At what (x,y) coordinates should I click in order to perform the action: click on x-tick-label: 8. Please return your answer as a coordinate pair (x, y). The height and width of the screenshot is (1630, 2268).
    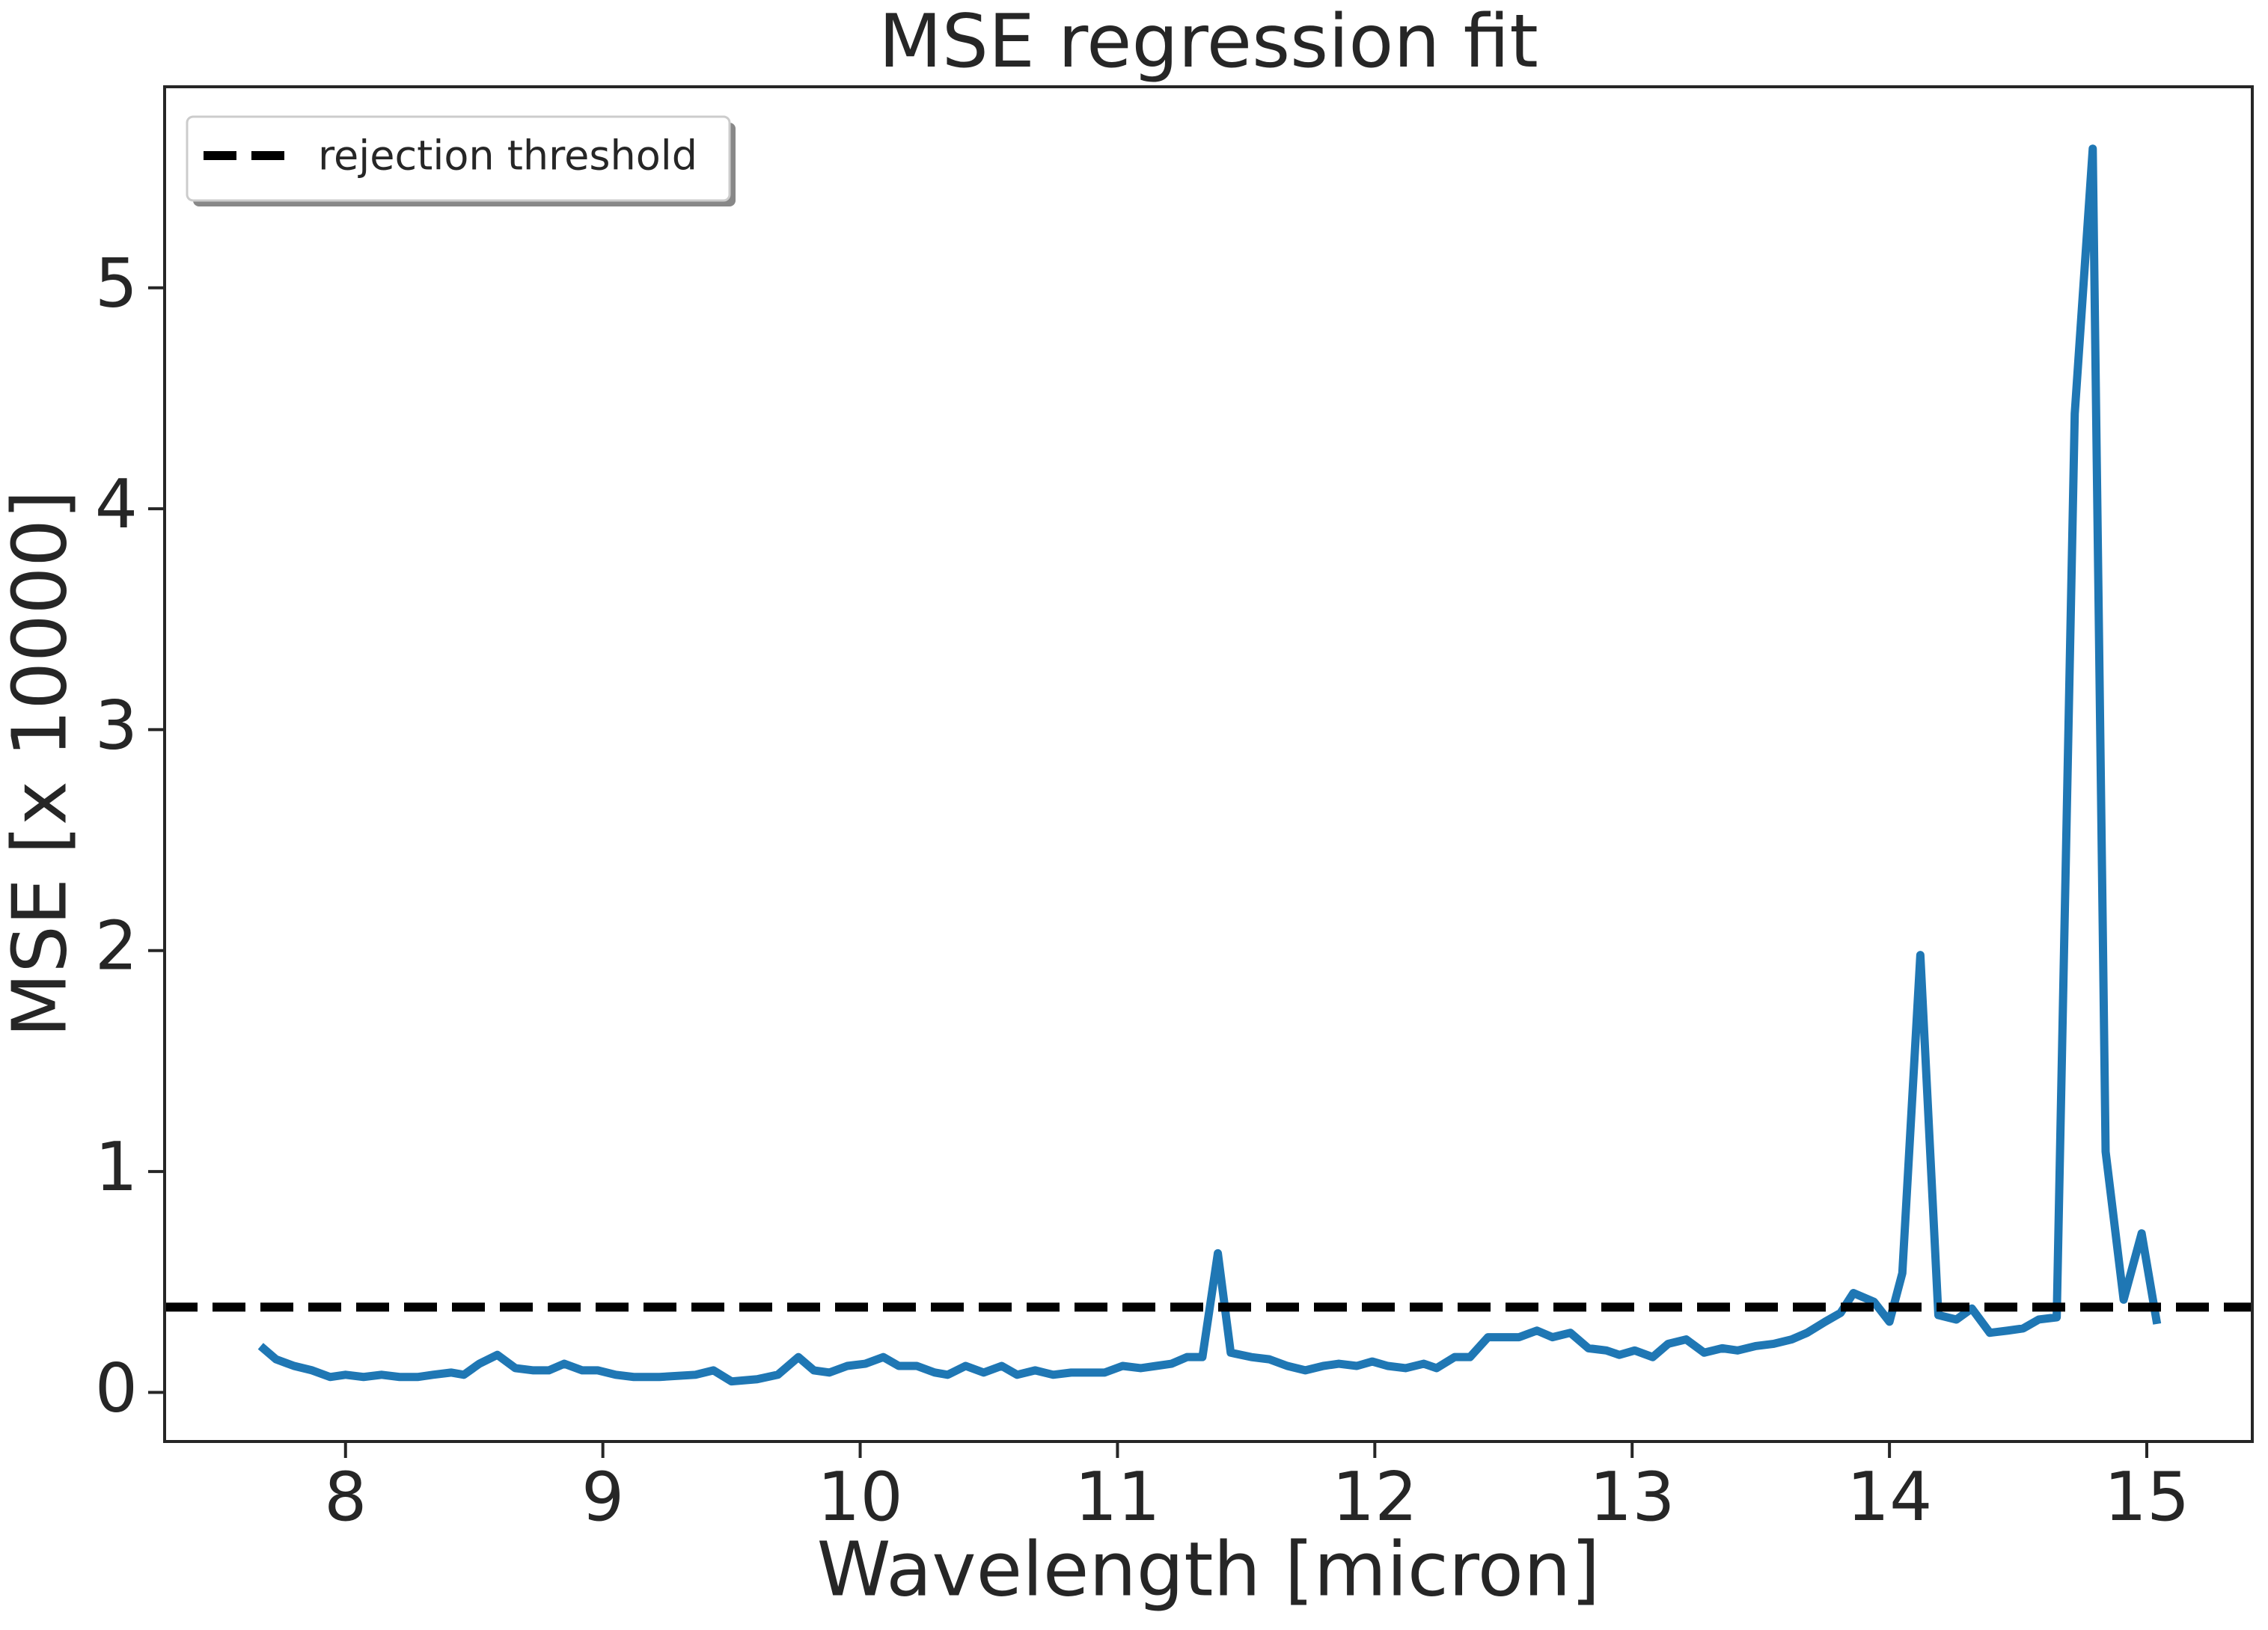
    Looking at the image, I should click on (345, 1497).